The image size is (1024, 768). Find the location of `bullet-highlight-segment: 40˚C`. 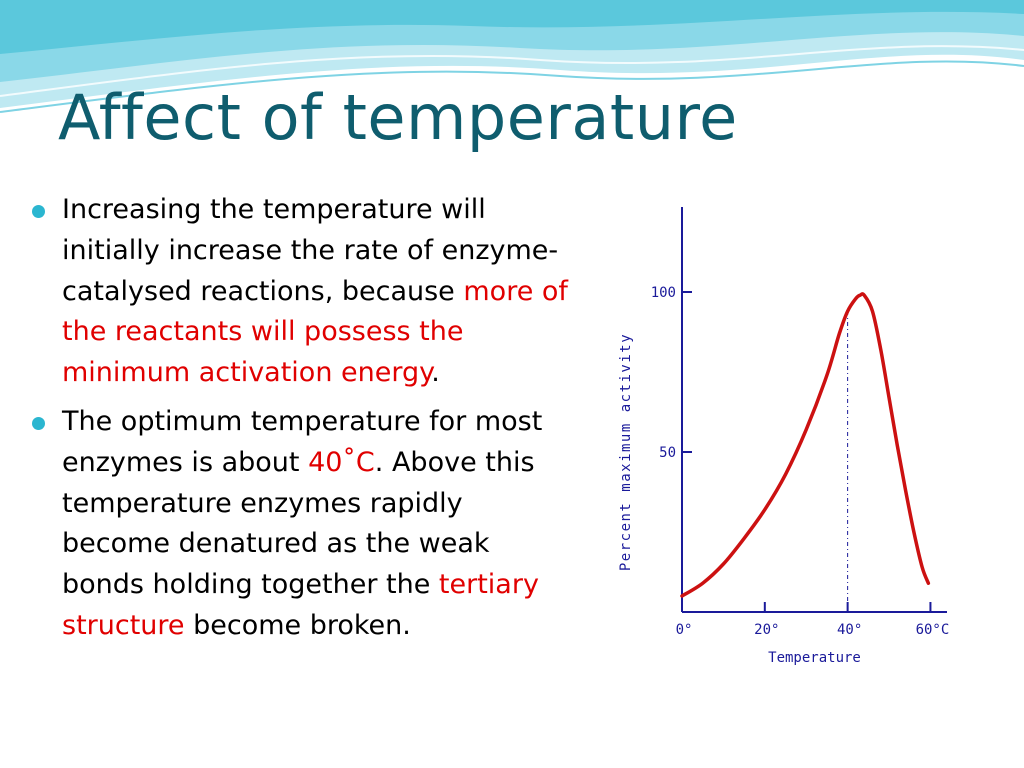

bullet-highlight-segment: 40˚C is located at coordinates (341, 462).